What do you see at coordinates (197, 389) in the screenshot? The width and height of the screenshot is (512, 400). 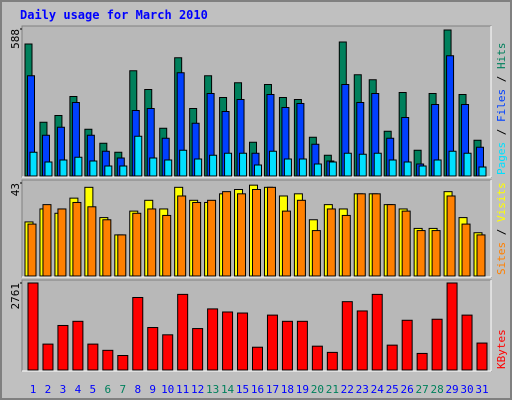 I see `x-tick-label: 12` at bounding box center [197, 389].